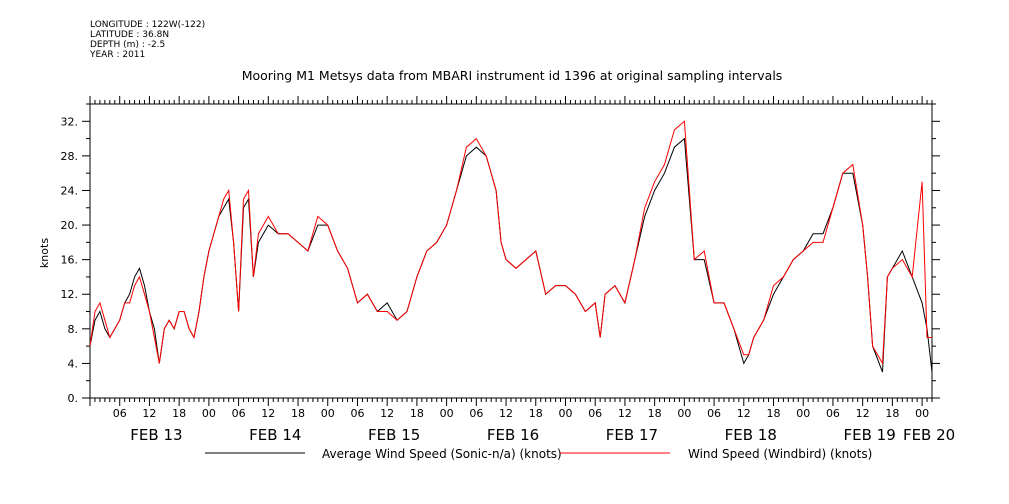 The height and width of the screenshot is (504, 1009). I want to click on x-day-label: FEB 15, so click(394, 435).